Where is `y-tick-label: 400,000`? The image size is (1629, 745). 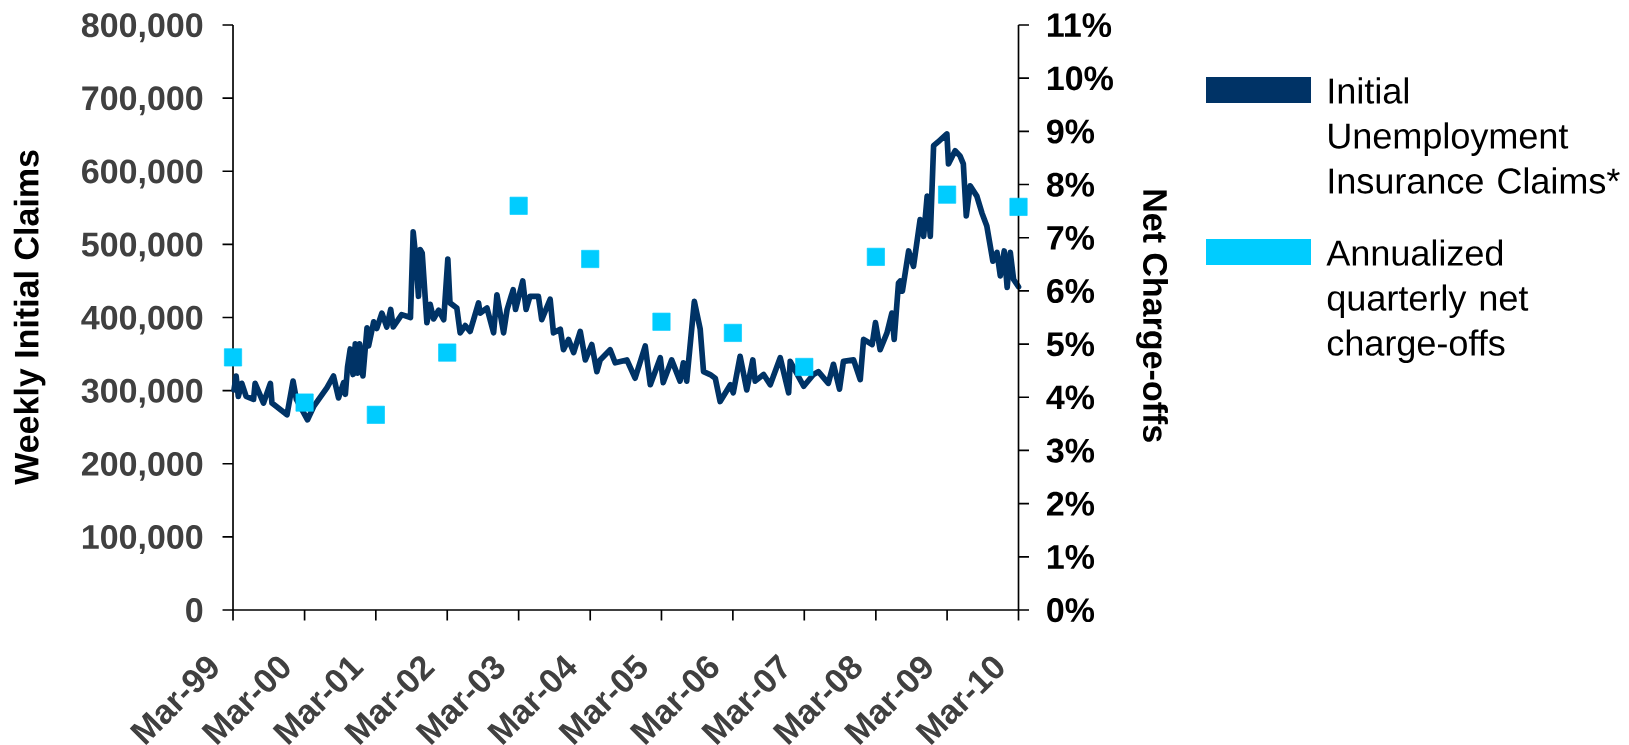 y-tick-label: 400,000 is located at coordinates (142, 320).